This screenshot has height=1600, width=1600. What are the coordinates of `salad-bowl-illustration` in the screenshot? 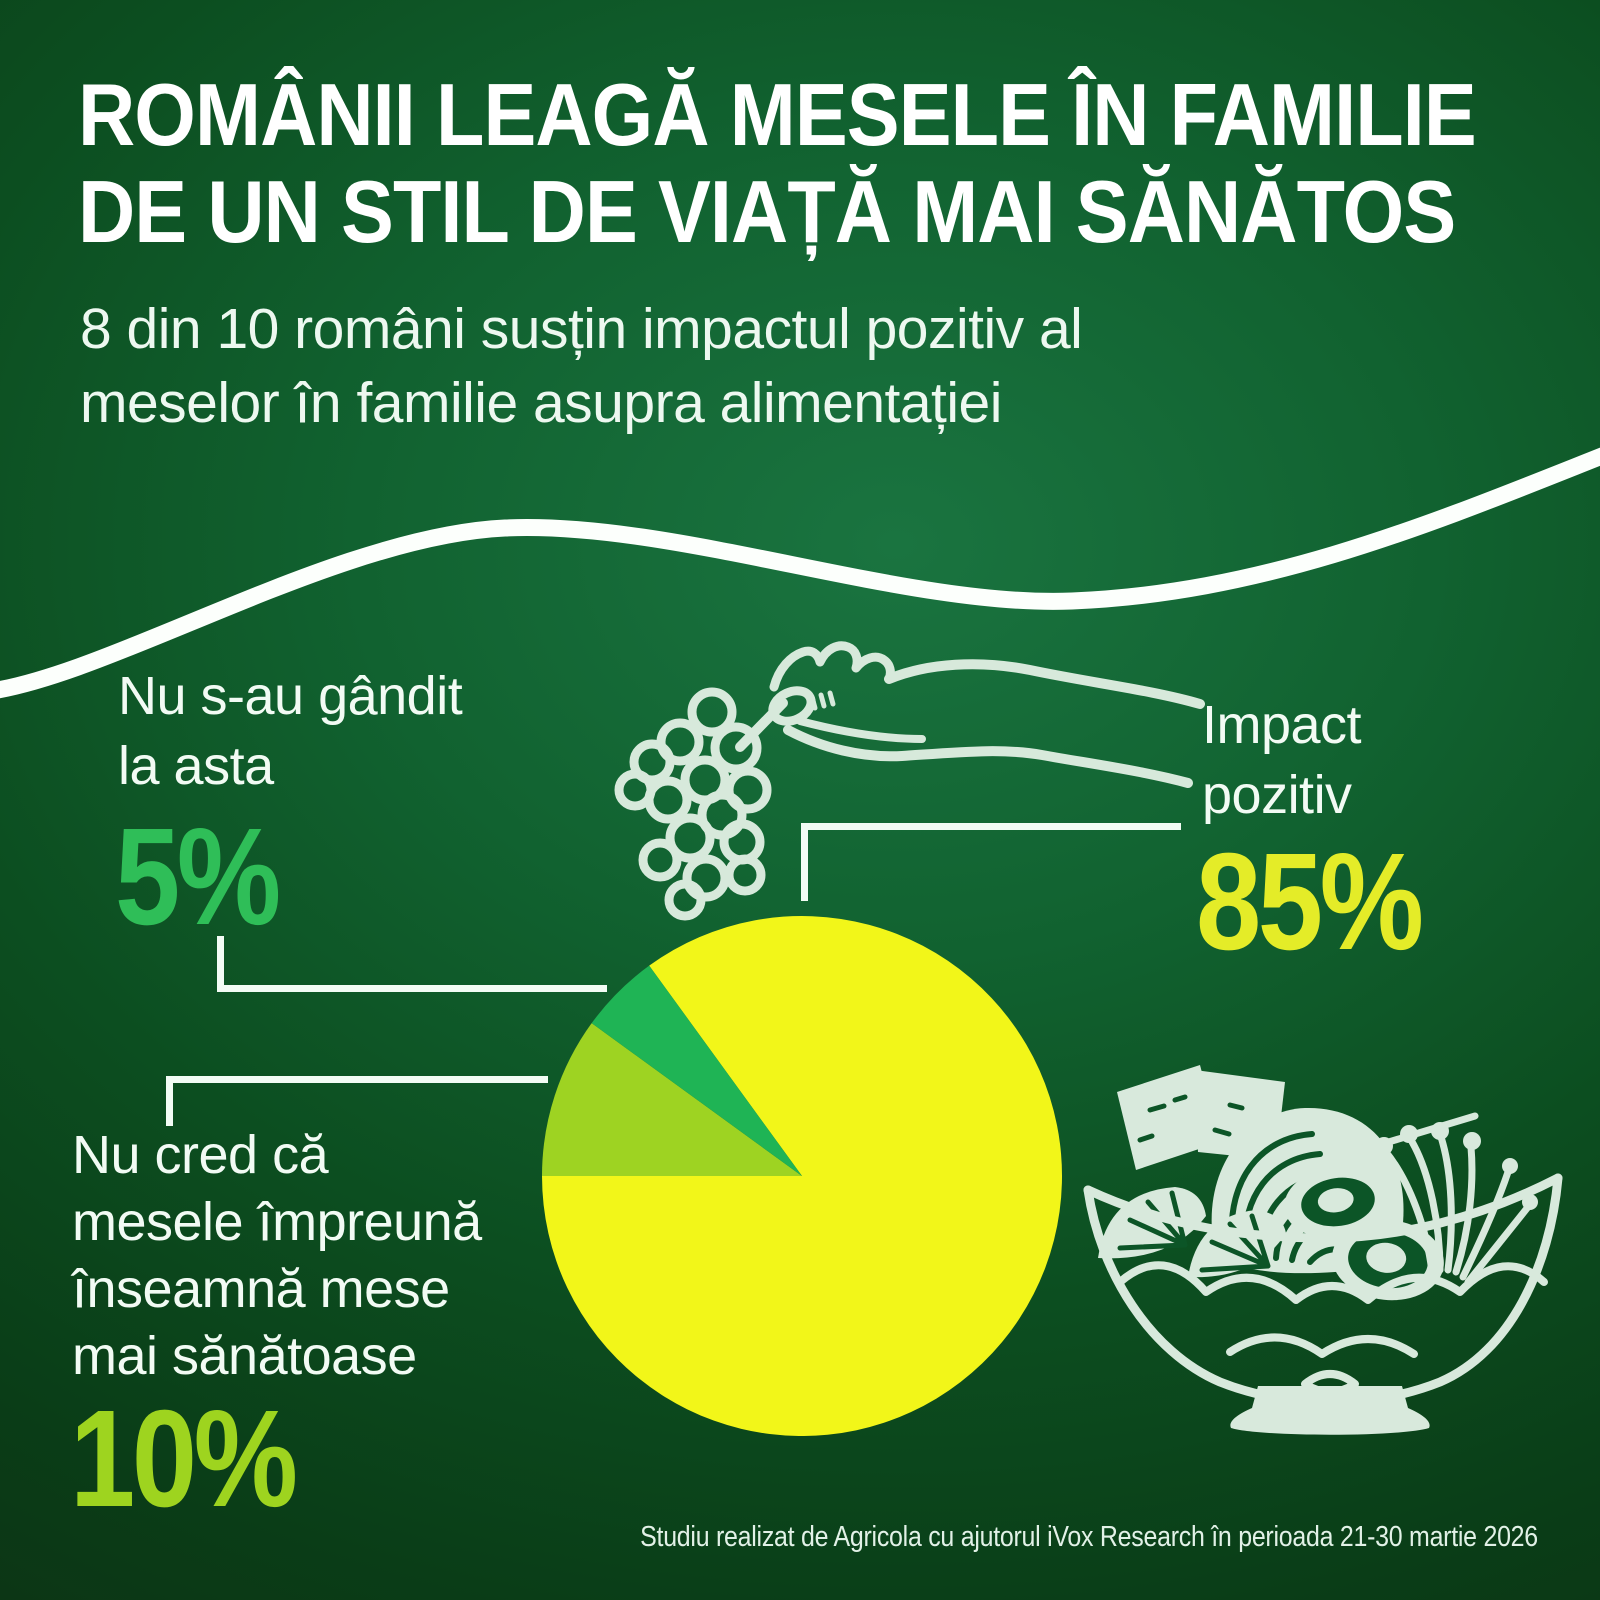 It's located at (1323, 1250).